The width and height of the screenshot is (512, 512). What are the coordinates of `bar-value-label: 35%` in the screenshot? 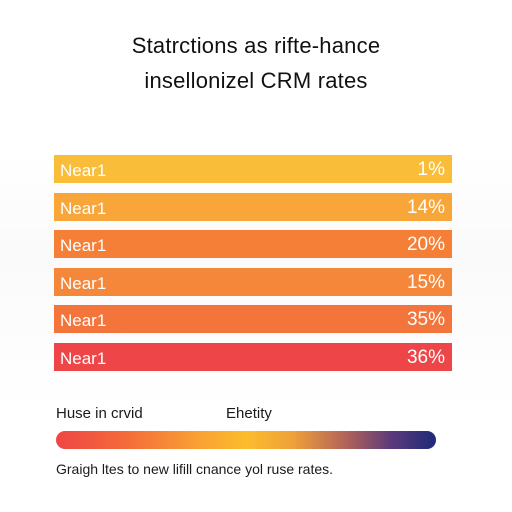 It's located at (425, 319).